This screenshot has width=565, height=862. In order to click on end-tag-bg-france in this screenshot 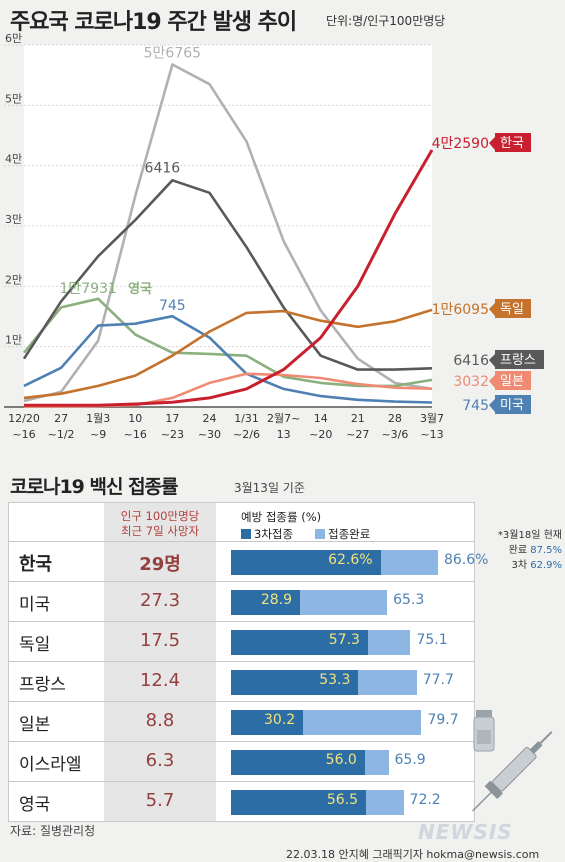, I will do `click(519, 359)`.